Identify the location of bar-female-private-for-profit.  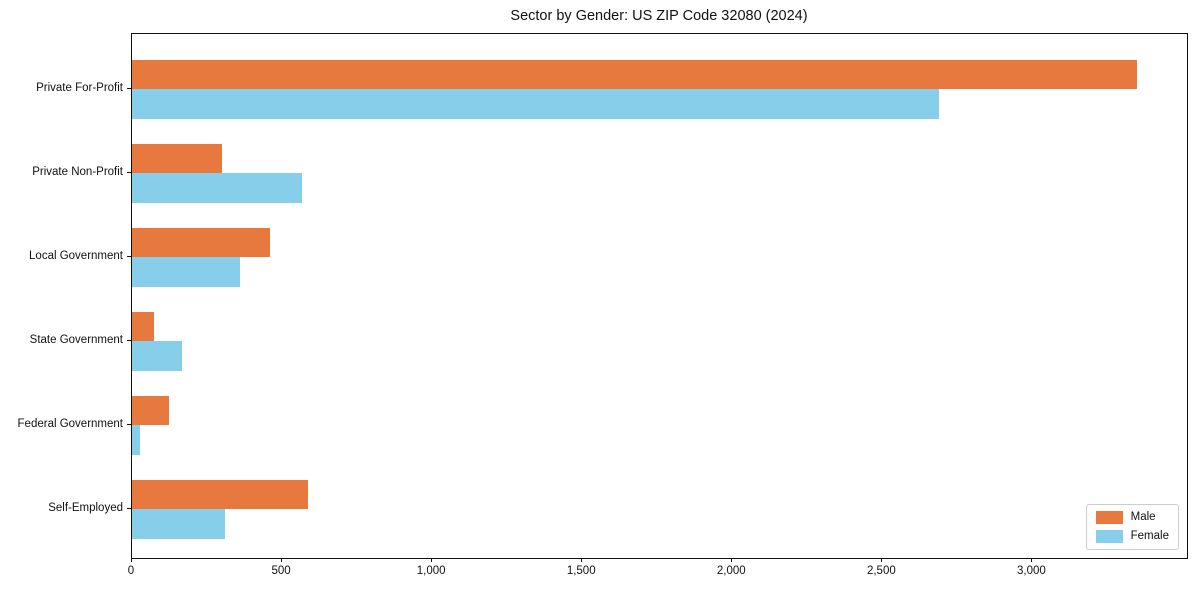
(536, 104).